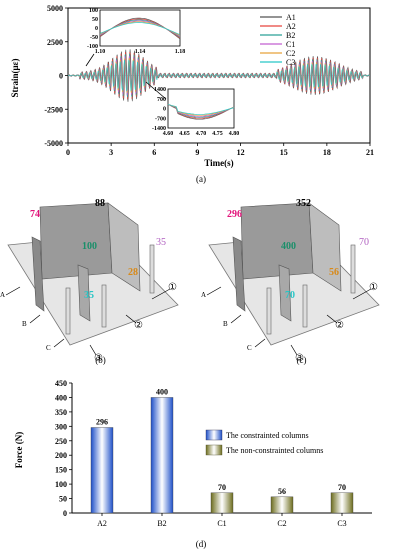  I want to click on value-bottom-c: 70, so click(290, 295).